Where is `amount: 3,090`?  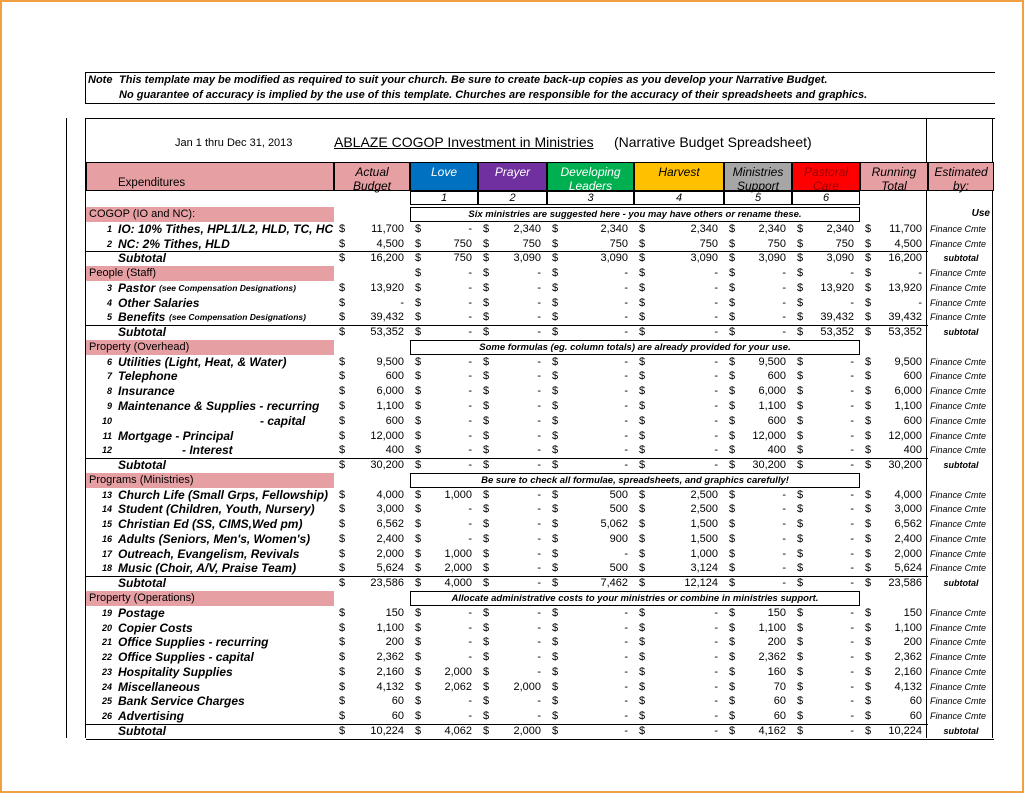 amount: 3,090 is located at coordinates (704, 258).